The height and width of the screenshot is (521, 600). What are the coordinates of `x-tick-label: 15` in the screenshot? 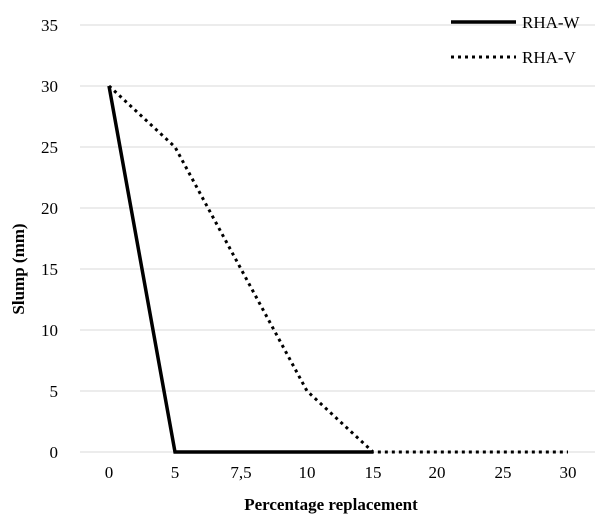 It's located at (373, 472).